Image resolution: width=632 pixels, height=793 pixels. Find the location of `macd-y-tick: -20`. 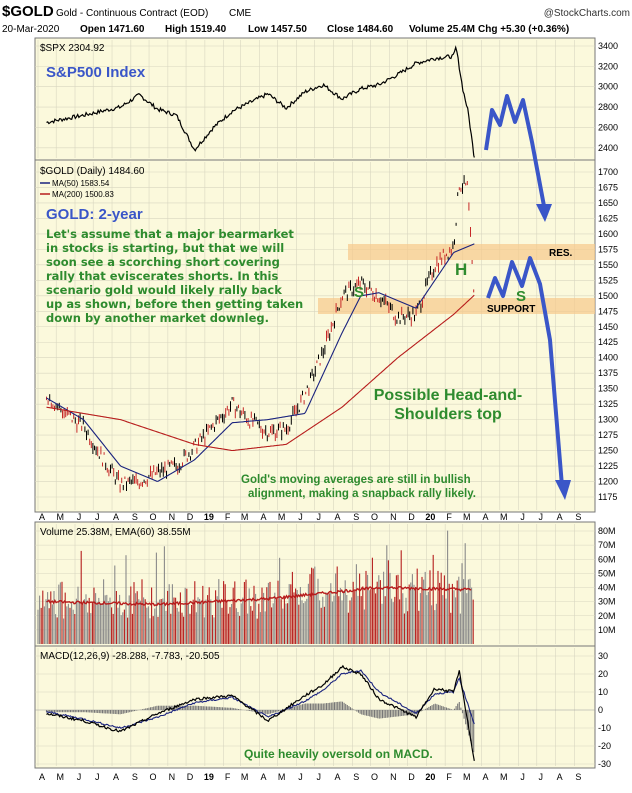

macd-y-tick: -20 is located at coordinates (604, 746).